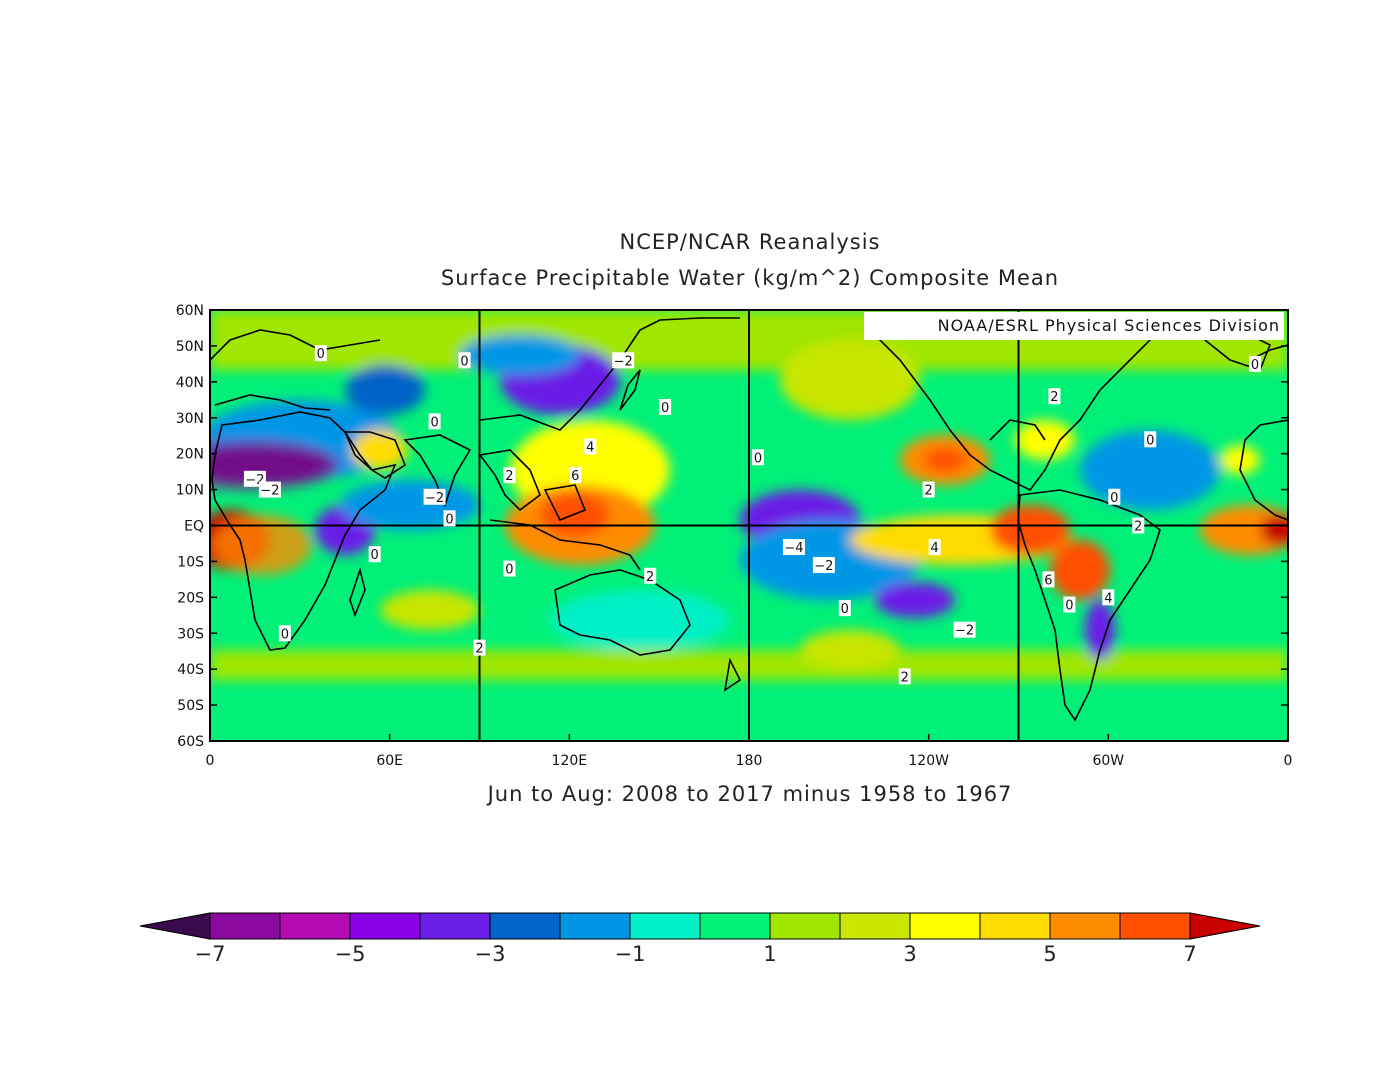  I want to click on title-line-1: NCEP/NCAR Reanalysis, so click(750, 242).